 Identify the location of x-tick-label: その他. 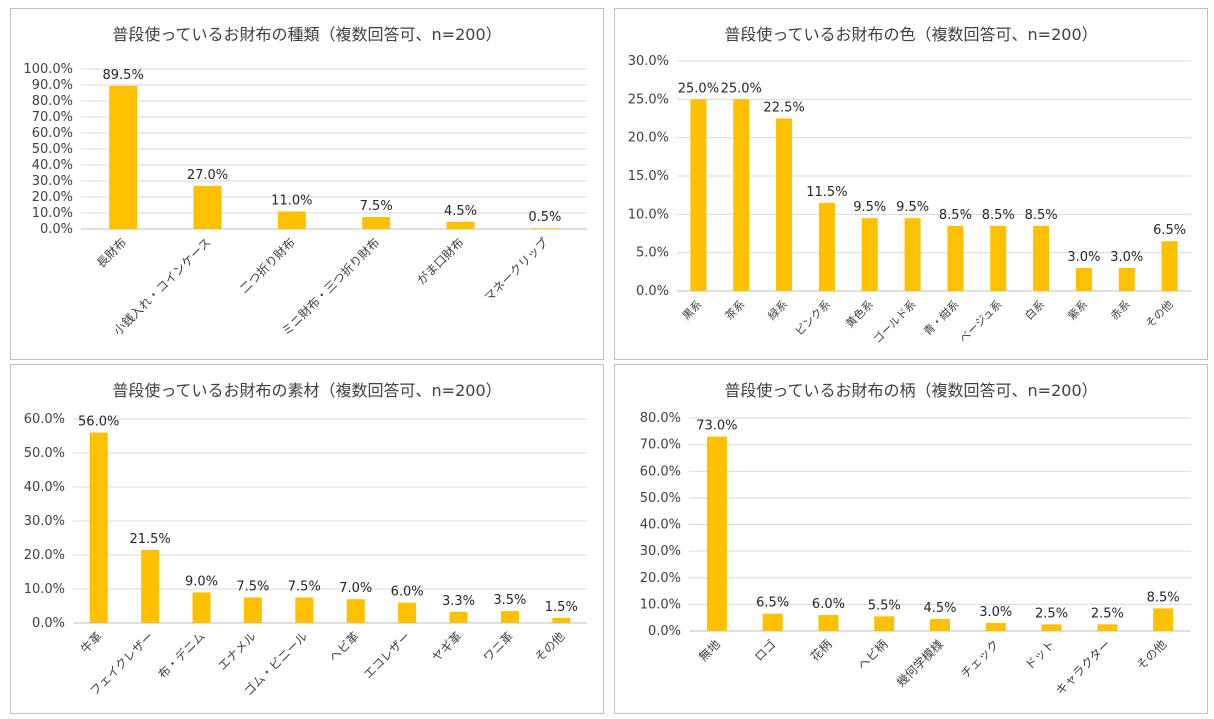
(1159, 314).